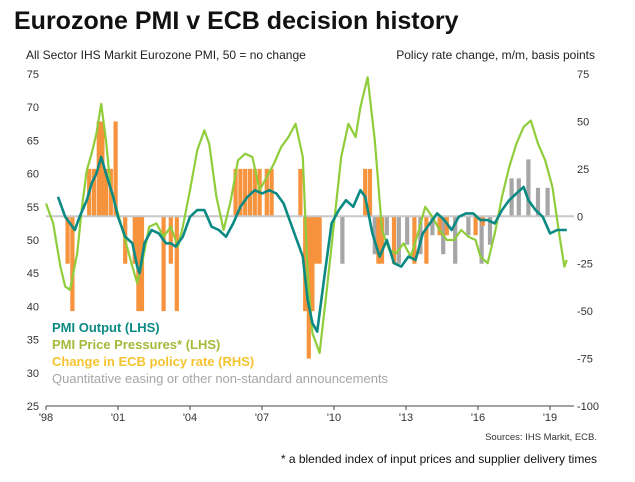  I want to click on left-tick-label-5: 50, so click(33, 241).